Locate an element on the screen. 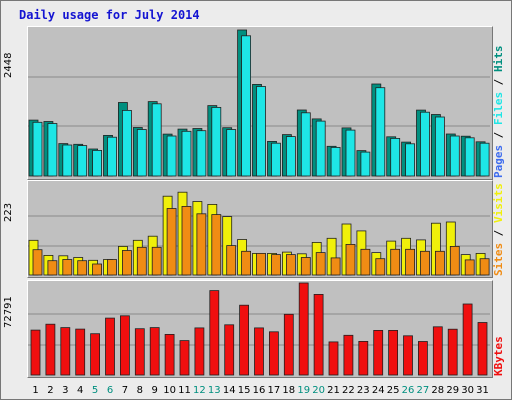 The height and width of the screenshot is (400, 512). day-label-24: 24 is located at coordinates (378, 390).